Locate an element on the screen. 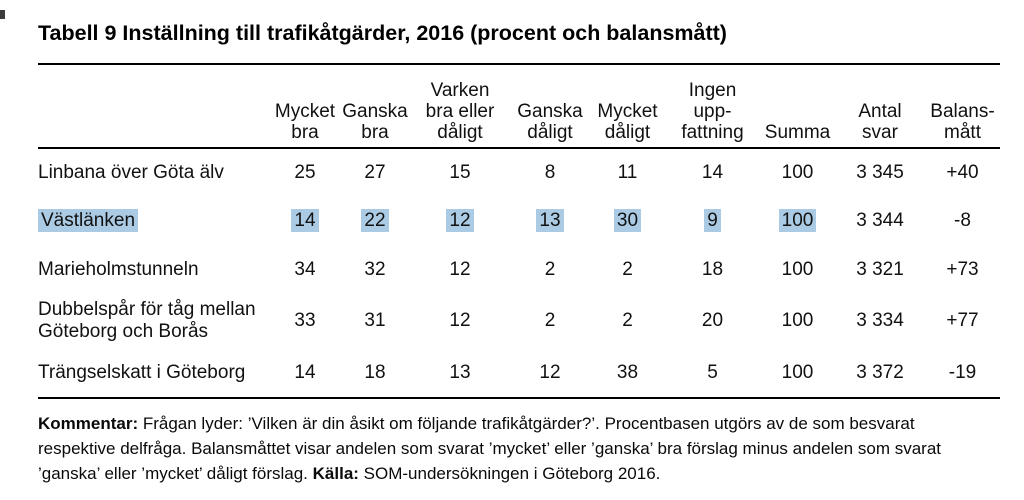 This screenshot has height=500, width=1024. col-header-varken: Varken bra eller dåligt is located at coordinates (460, 111).